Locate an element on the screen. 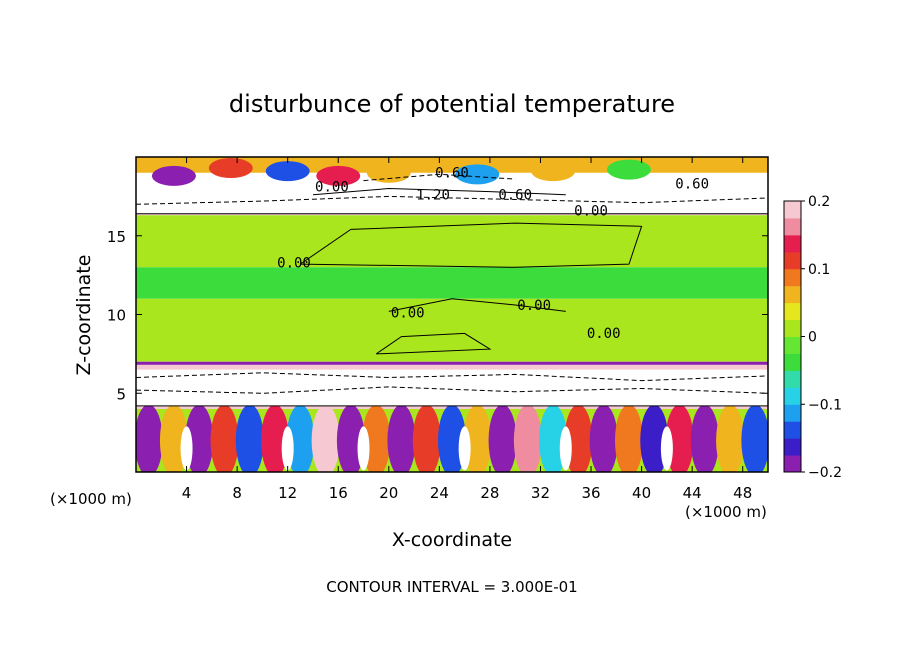 The width and height of the screenshot is (904, 654). colorbar is located at coordinates (792, 336).